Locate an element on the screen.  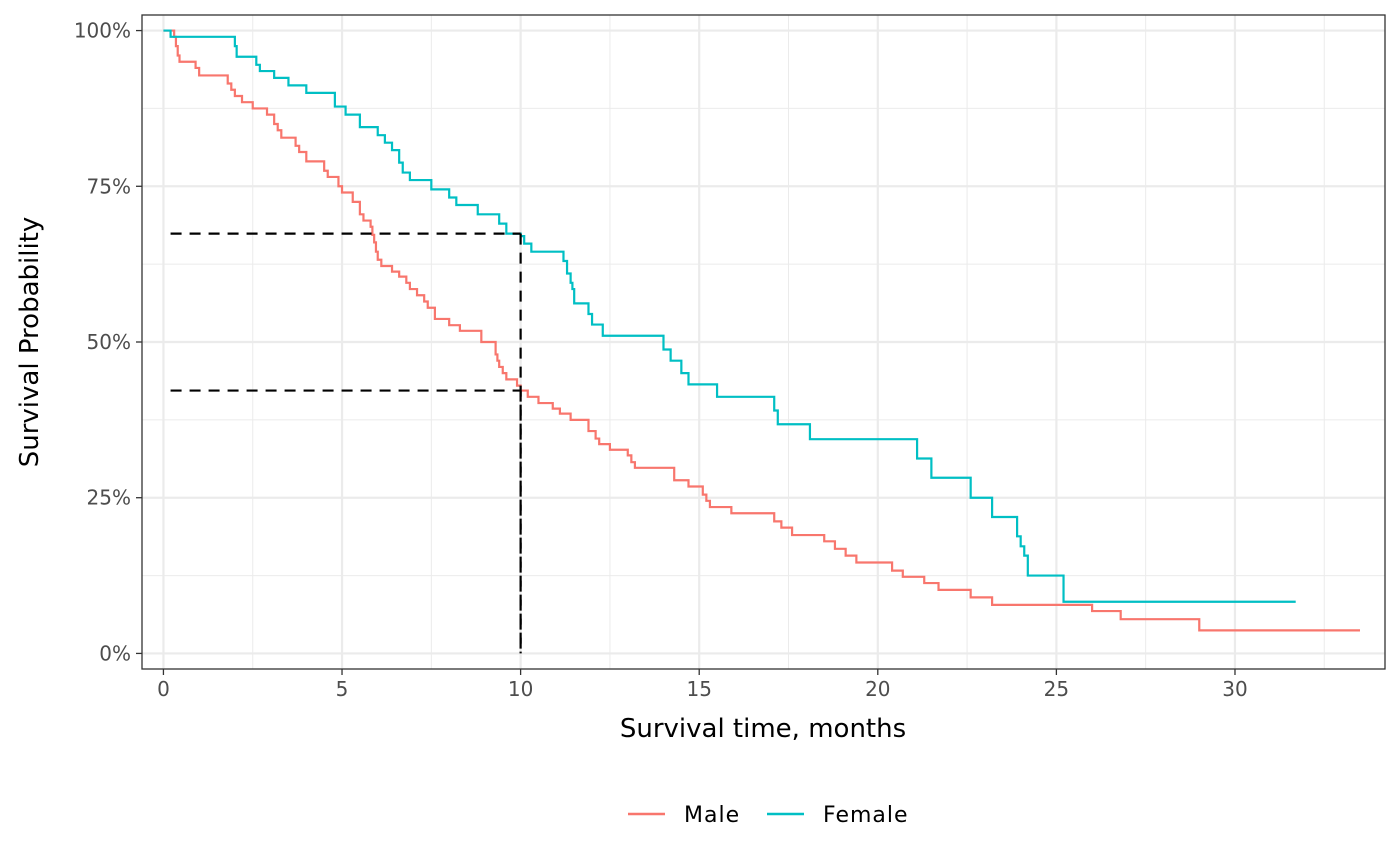
x-tick-label: 20 is located at coordinates (877, 689).